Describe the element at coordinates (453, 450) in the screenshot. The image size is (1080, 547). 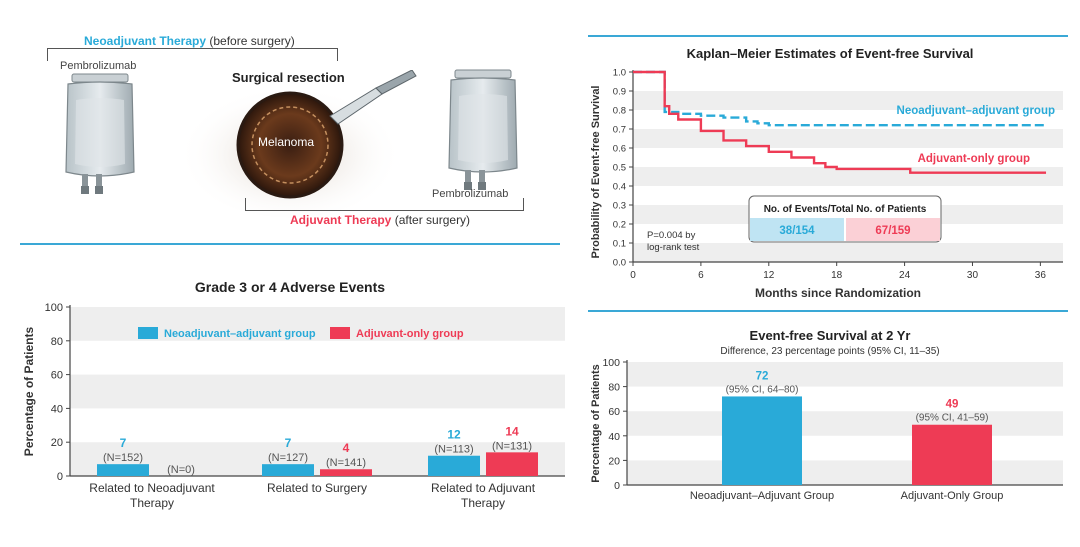
I see `ae-n-label: (N=113)` at that location.